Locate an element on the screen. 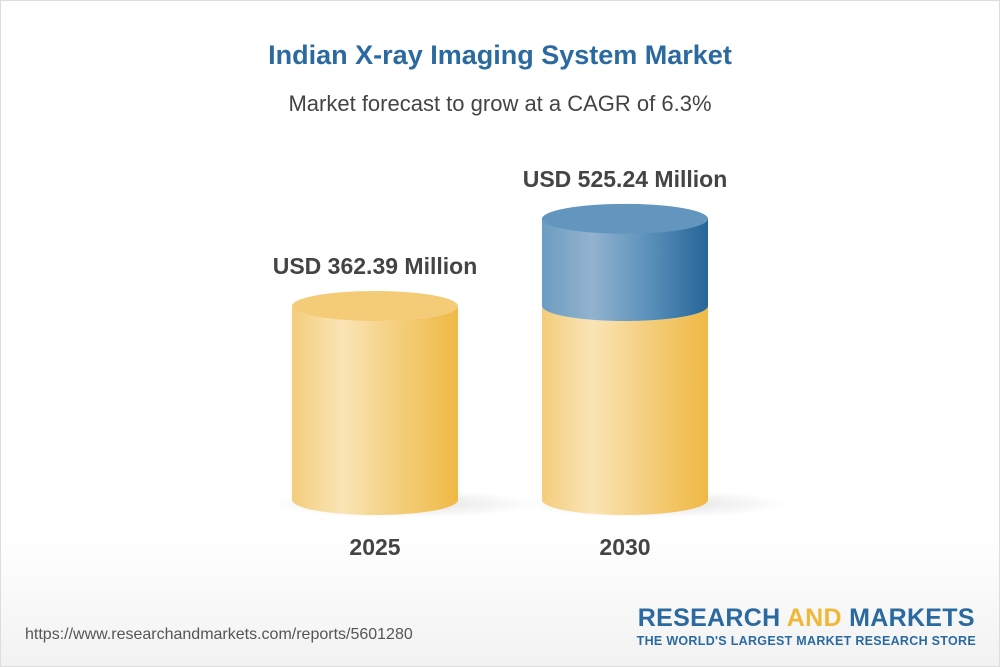 Image resolution: width=1000 pixels, height=667 pixels. chart-title: Indian X-ray Imaging System Market is located at coordinates (500, 55).